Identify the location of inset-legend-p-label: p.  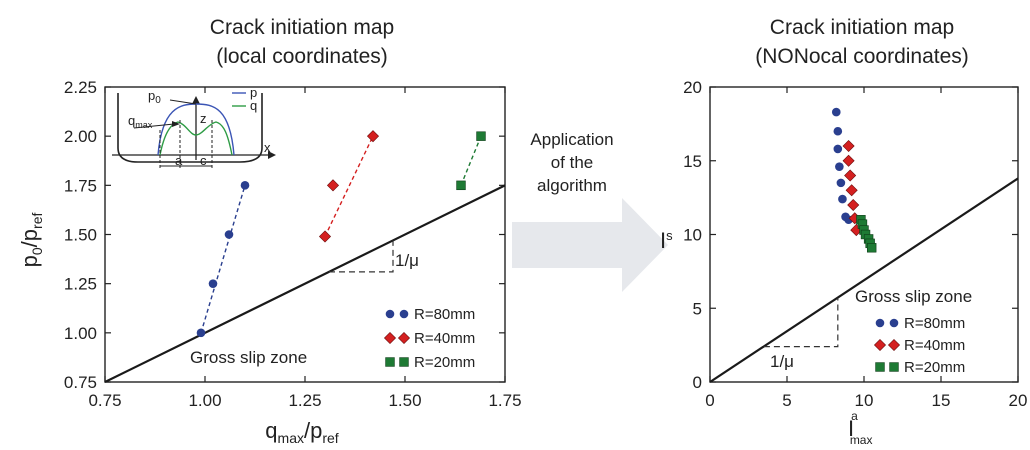
(253, 92).